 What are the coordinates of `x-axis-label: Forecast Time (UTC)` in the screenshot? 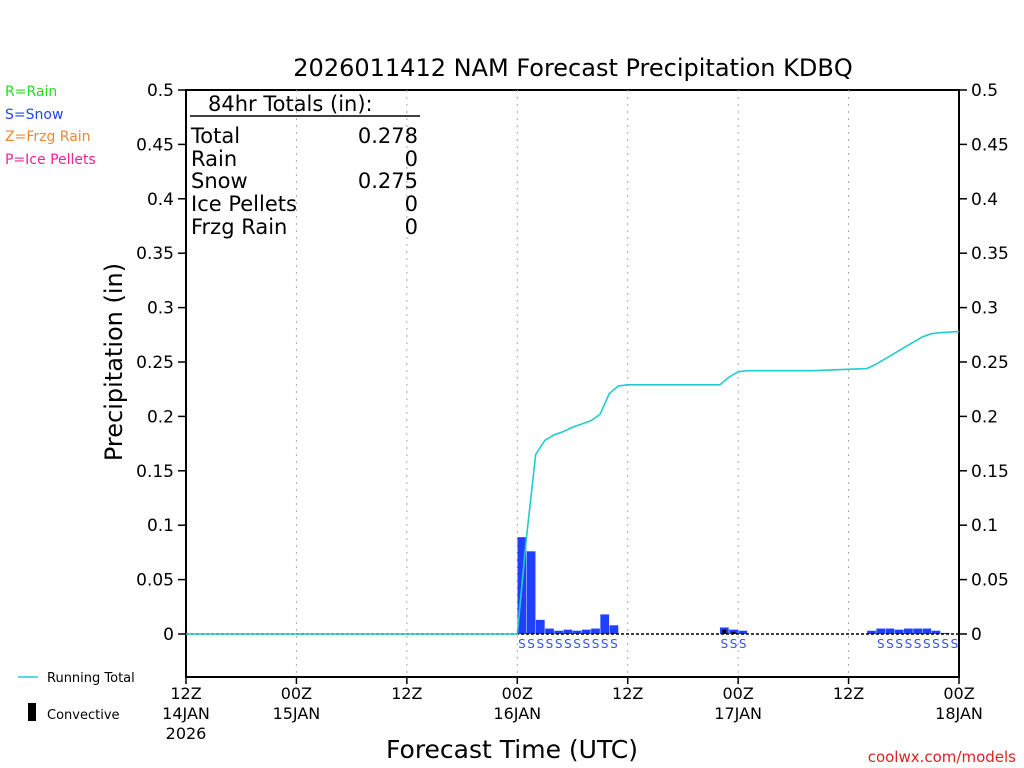 It's located at (512, 749).